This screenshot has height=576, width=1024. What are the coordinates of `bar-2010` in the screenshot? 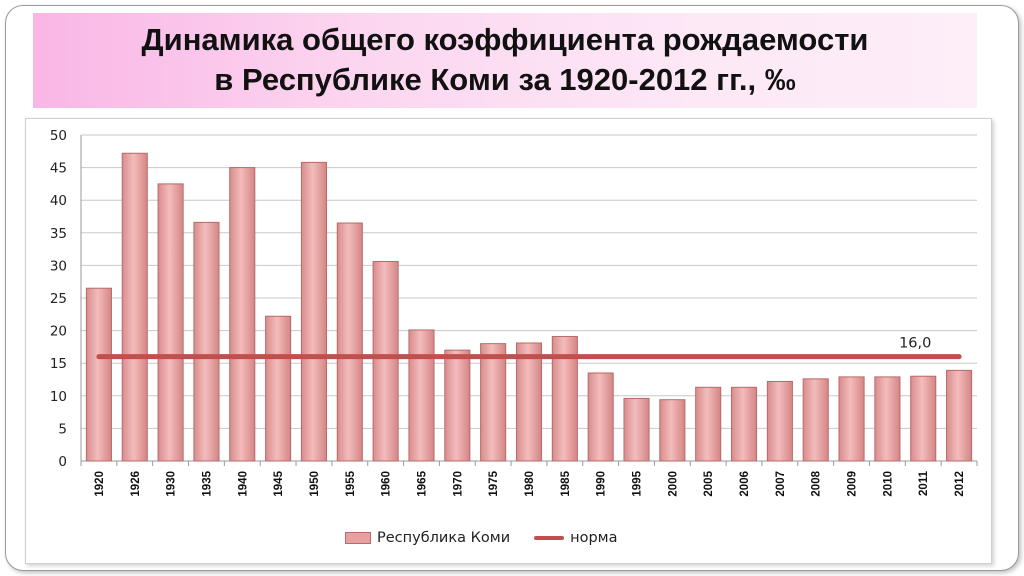 It's located at (887, 419).